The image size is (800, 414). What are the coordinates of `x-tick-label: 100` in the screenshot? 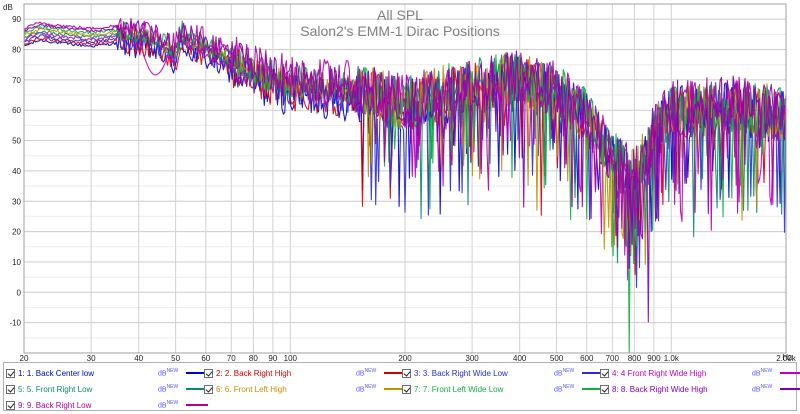 It's located at (291, 358).